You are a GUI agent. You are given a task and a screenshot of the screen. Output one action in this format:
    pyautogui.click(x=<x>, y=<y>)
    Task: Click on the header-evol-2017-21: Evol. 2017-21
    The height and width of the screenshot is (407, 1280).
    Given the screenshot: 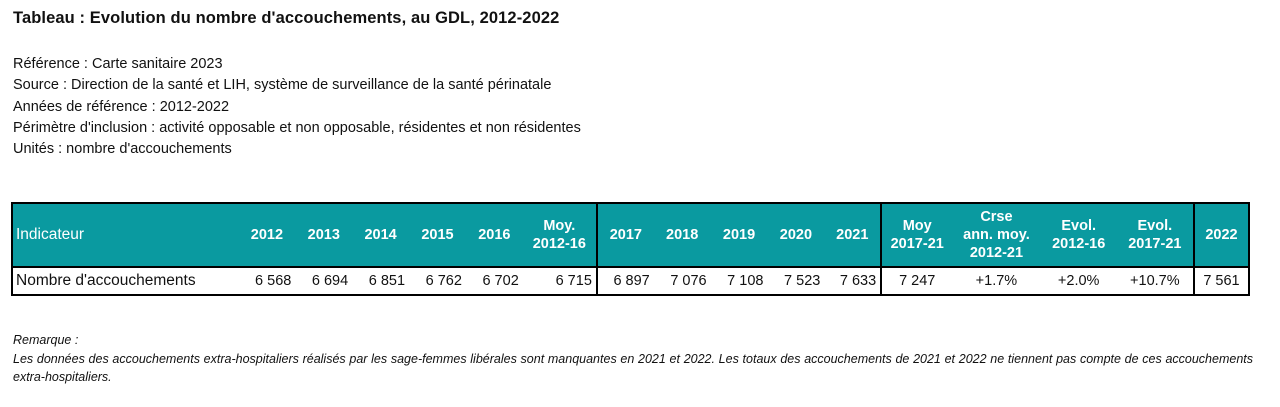 What is the action you would take?
    pyautogui.click(x=1155, y=235)
    